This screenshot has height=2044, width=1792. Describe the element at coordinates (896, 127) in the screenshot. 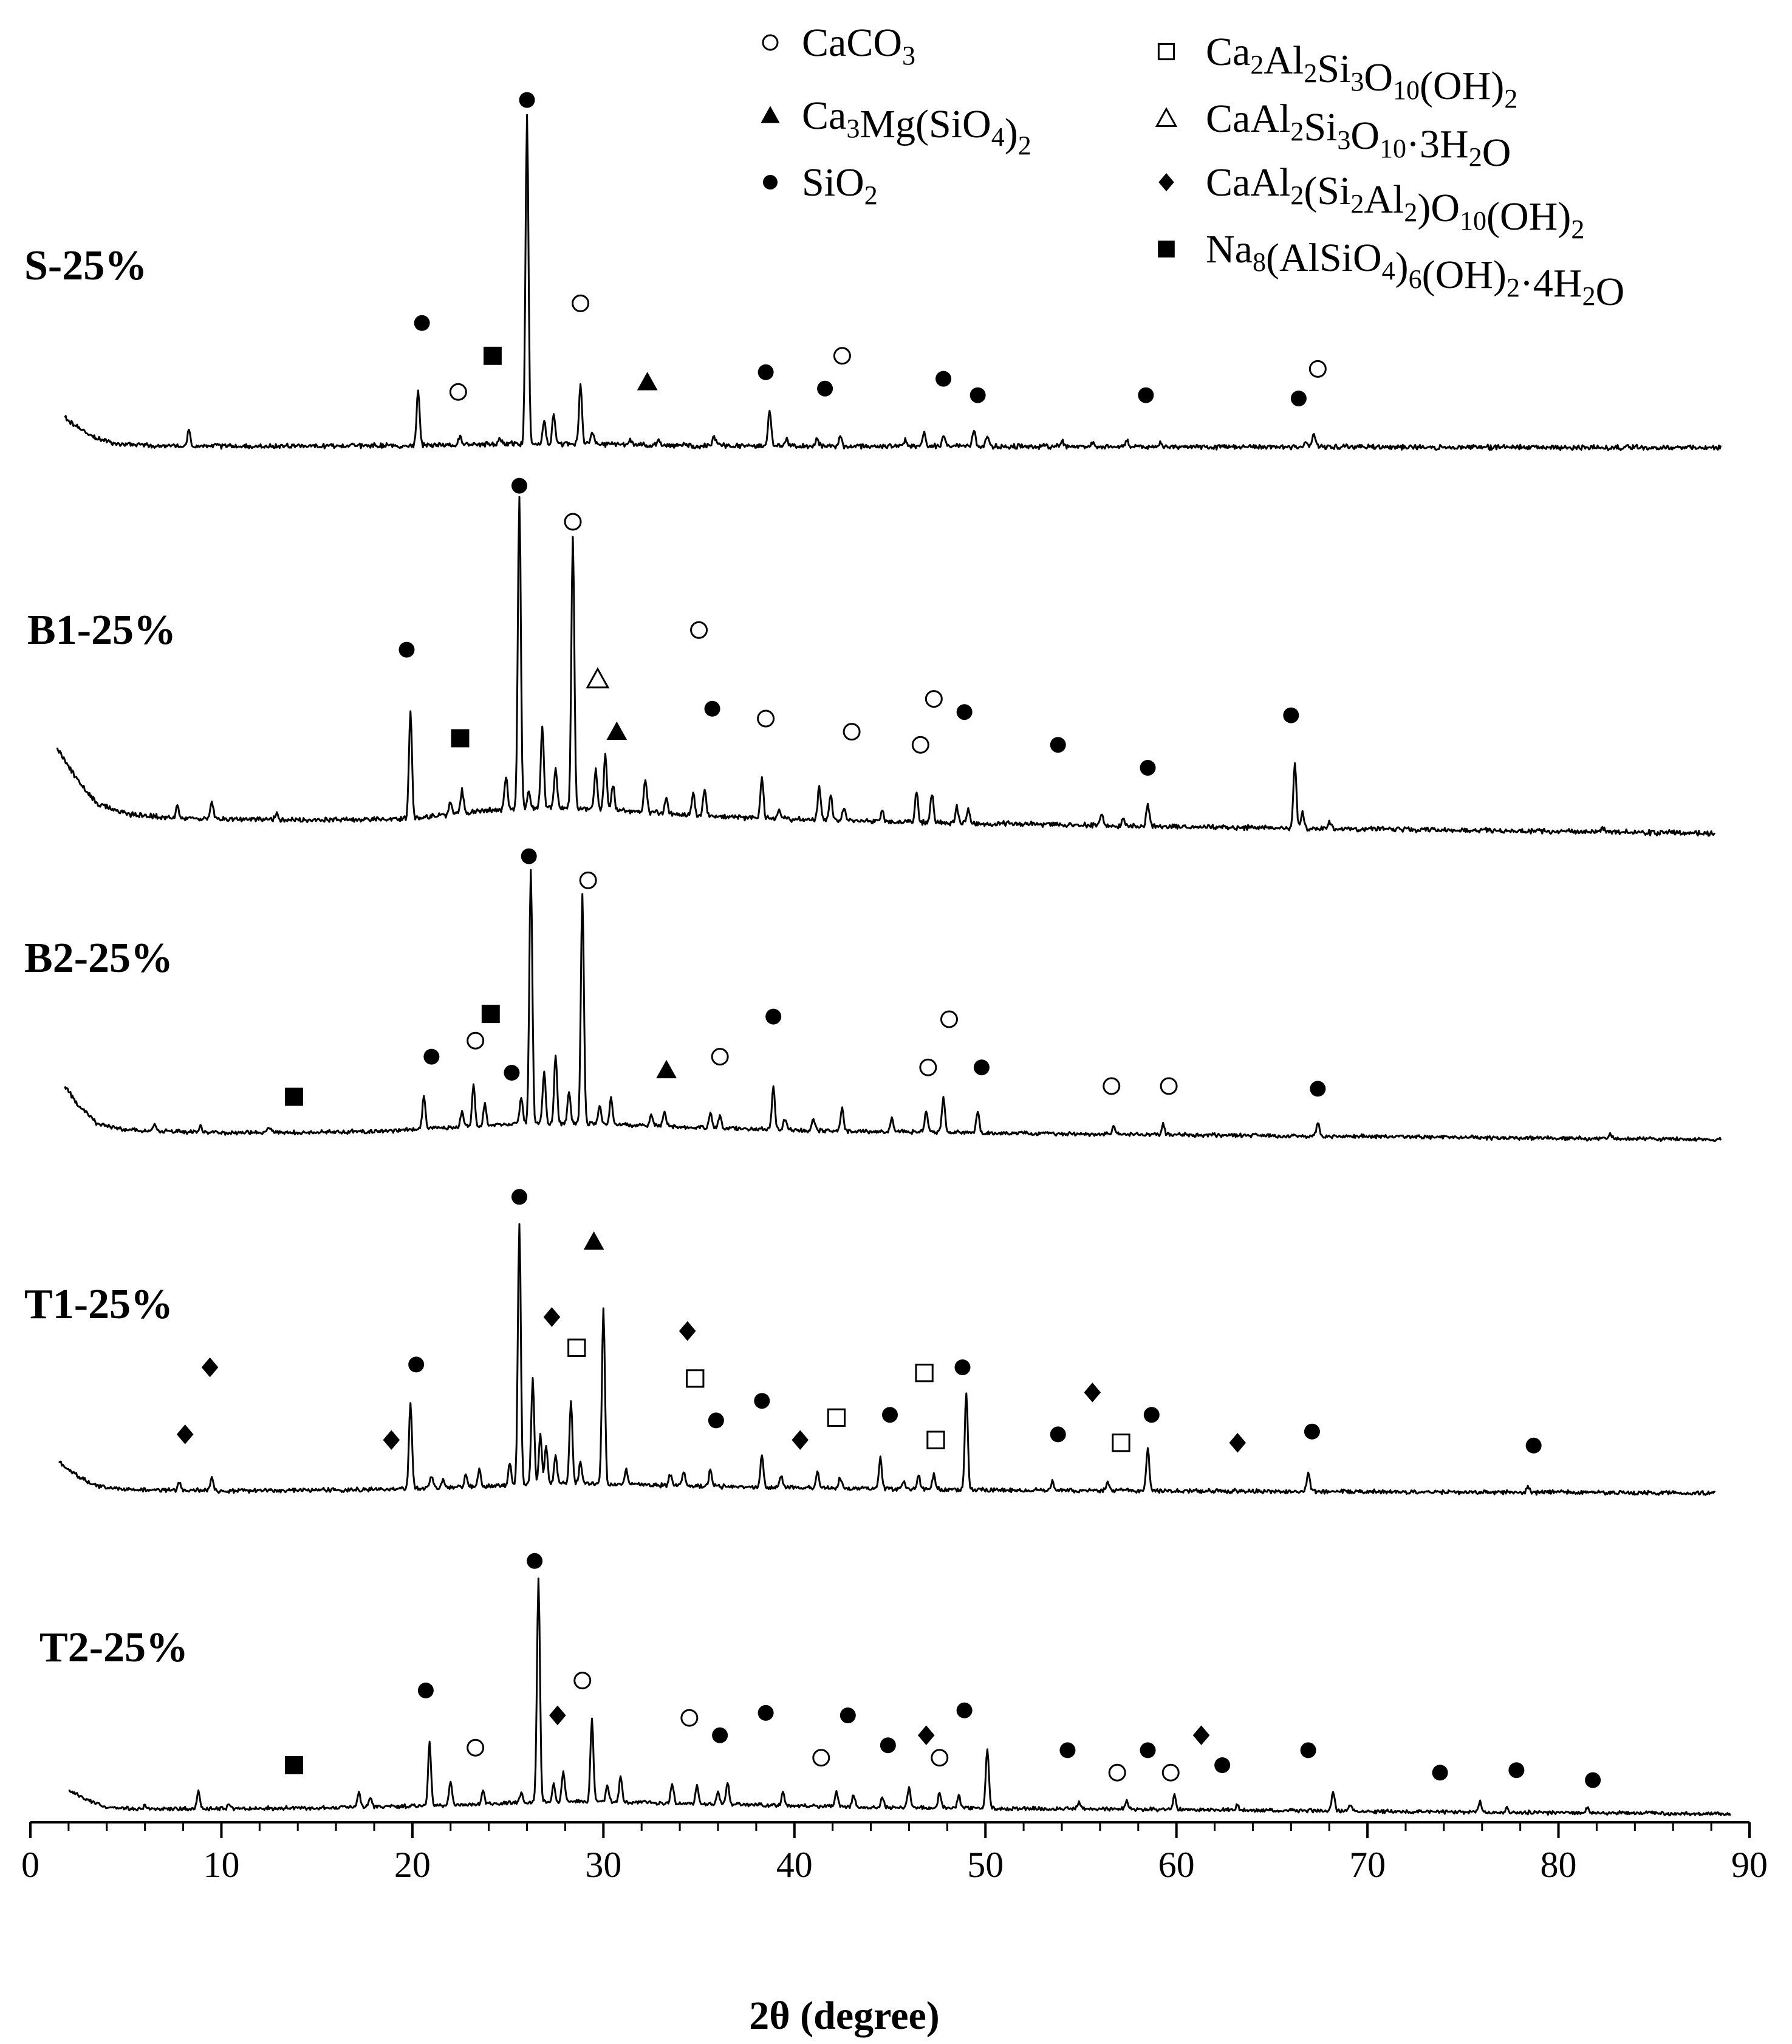

I see `legend-item-ca3mg: Ca3Mg(SiO4)2` at that location.